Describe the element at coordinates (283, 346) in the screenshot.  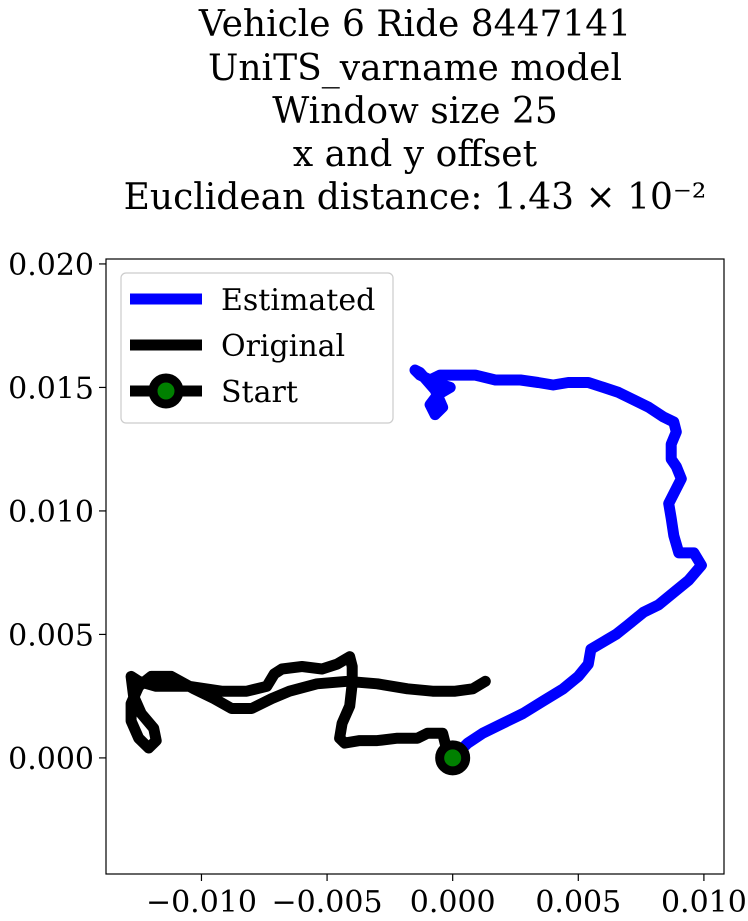
I see `legend-label-original: Original` at that location.